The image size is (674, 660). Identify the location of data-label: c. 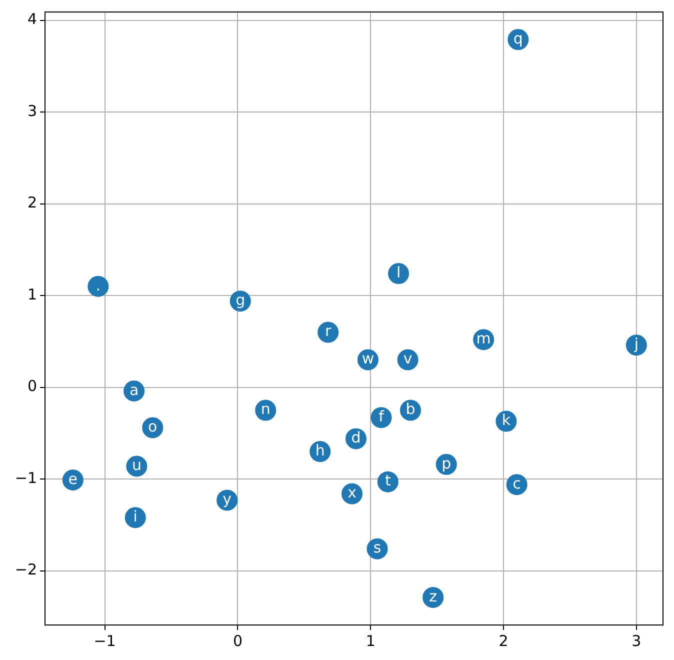
(516, 483).